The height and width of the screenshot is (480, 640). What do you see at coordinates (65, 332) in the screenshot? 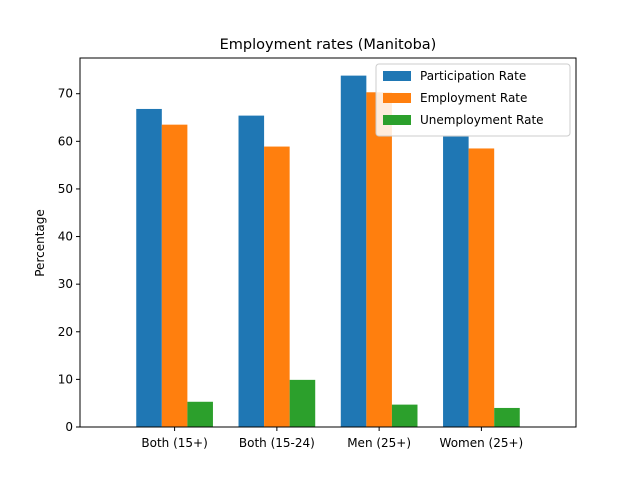
I see `y-tick-label: 20` at bounding box center [65, 332].